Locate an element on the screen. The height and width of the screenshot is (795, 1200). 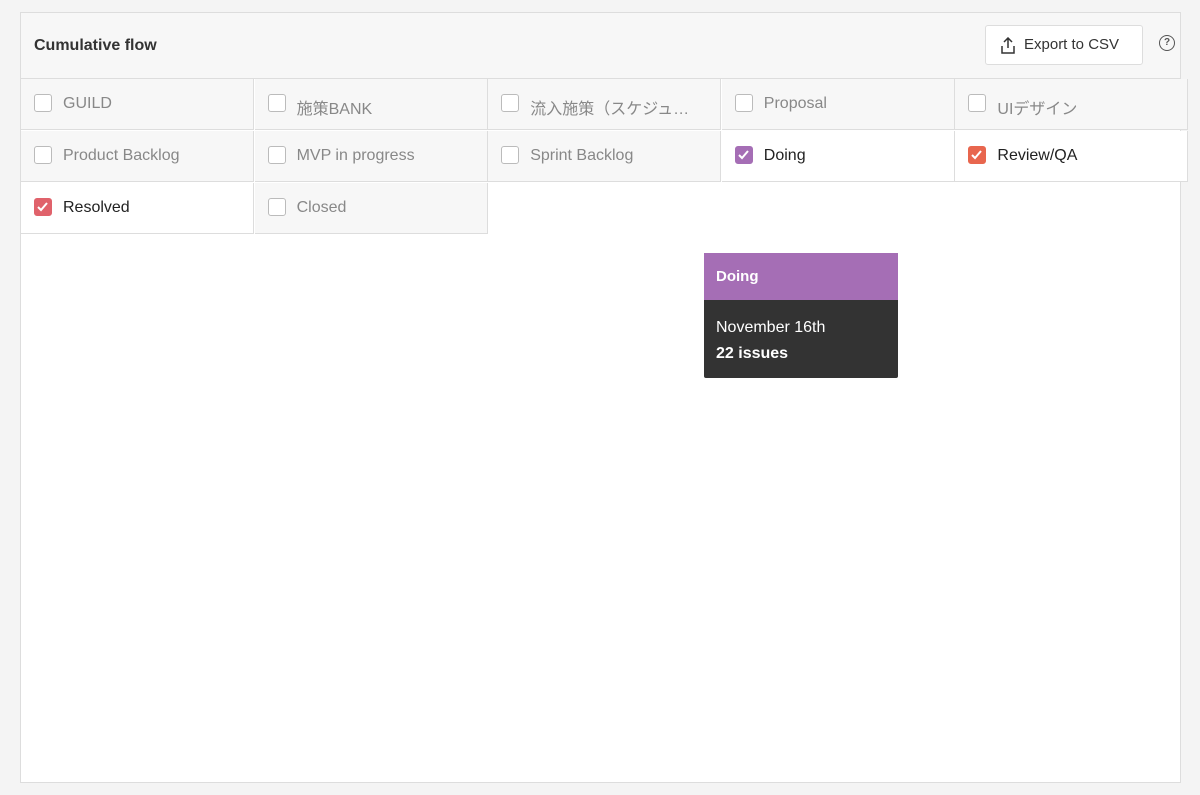
filter: Sprint Backlog is located at coordinates (605, 156).